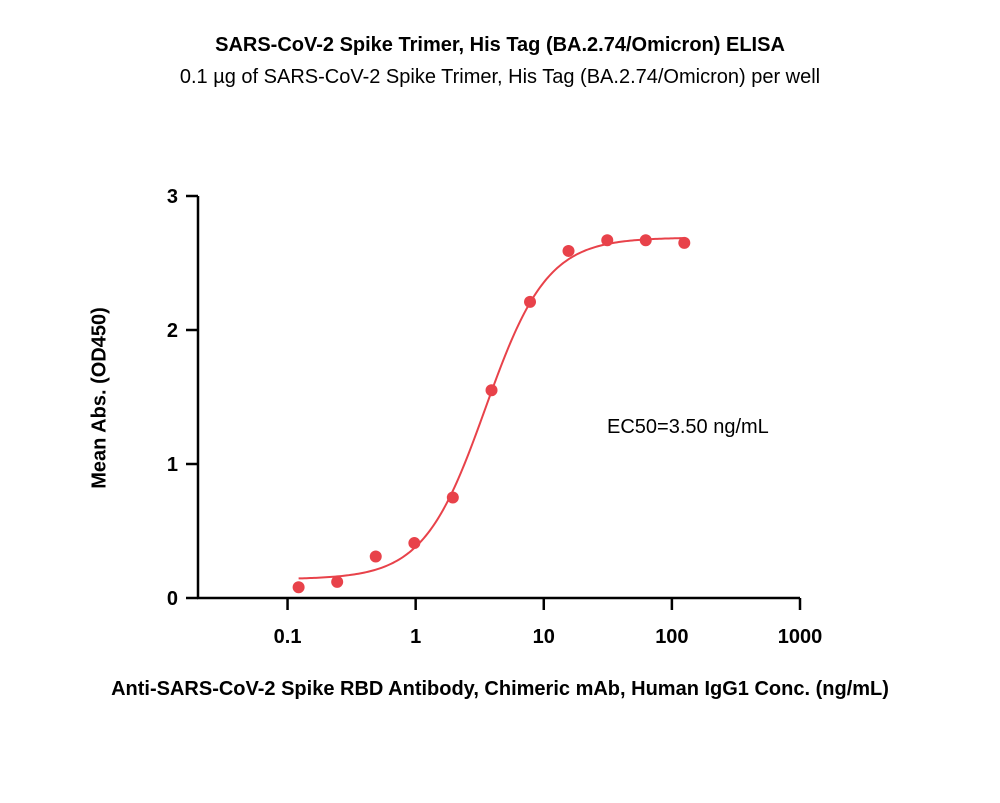 The height and width of the screenshot is (803, 1000). I want to click on ec50-annotation: EC50=3.50 ng/mL, so click(688, 427).